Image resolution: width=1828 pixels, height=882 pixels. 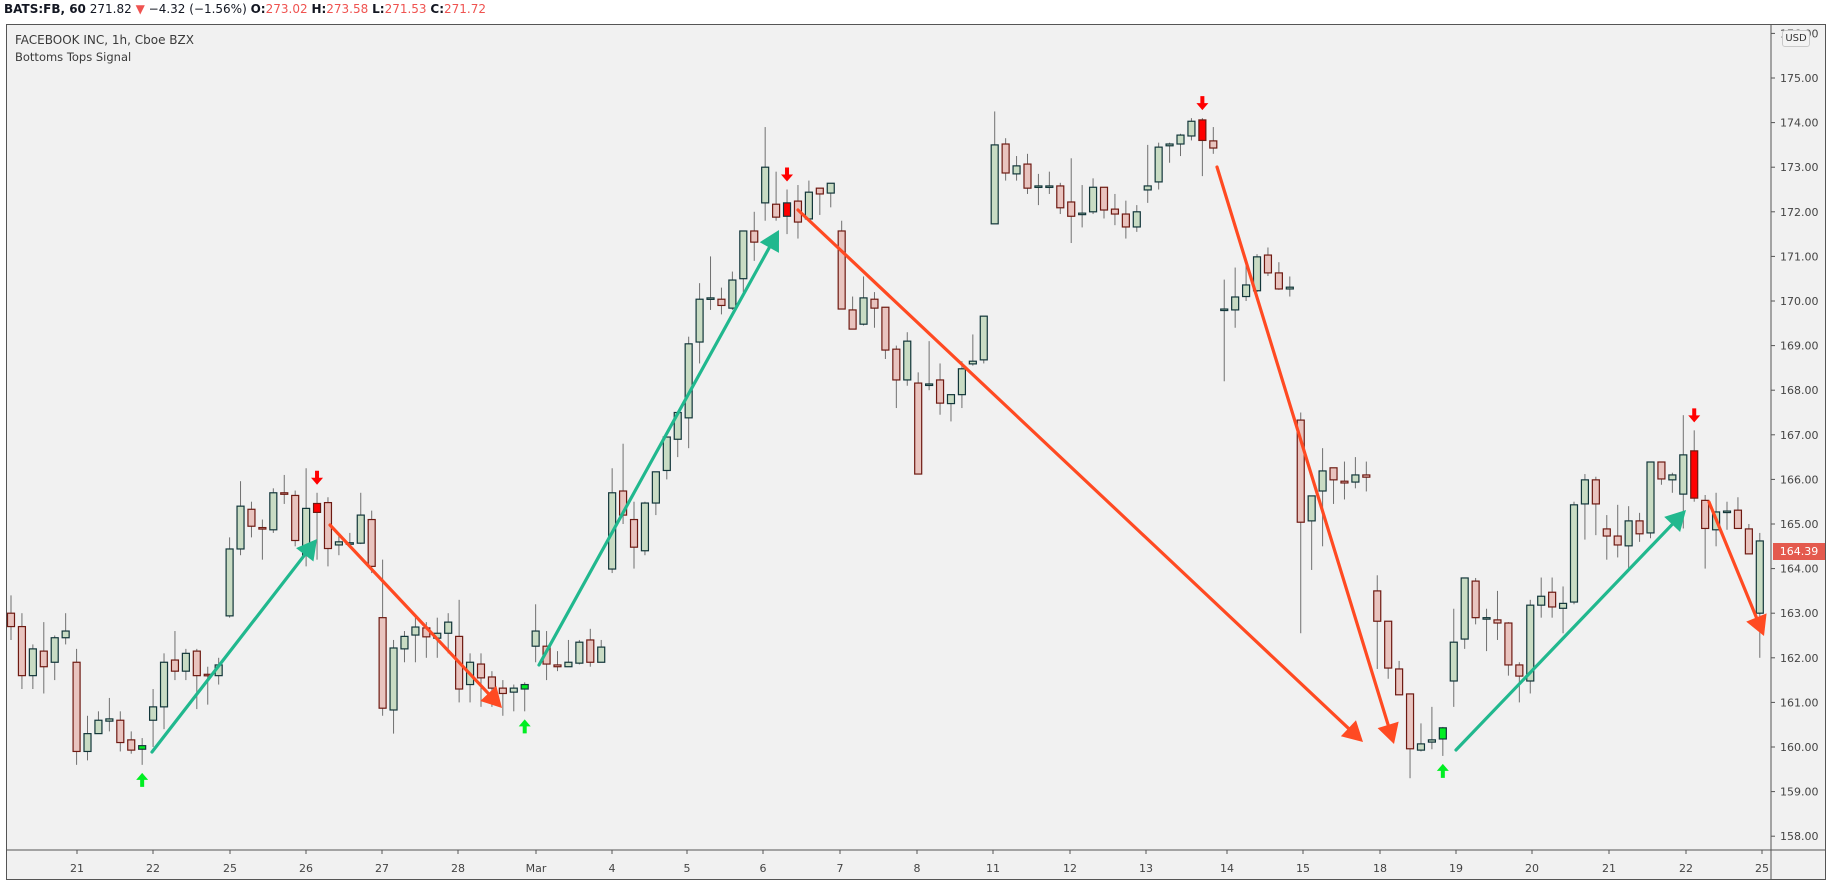 What do you see at coordinates (1799, 78) in the screenshot?
I see `y-tick-label: 175.00` at bounding box center [1799, 78].